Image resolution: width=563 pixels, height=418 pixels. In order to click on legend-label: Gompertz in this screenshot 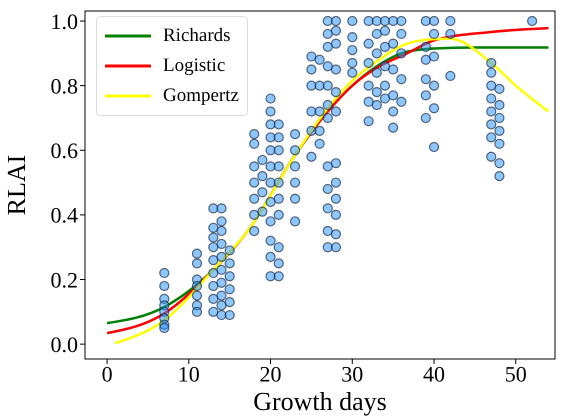, I will do `click(201, 96)`.